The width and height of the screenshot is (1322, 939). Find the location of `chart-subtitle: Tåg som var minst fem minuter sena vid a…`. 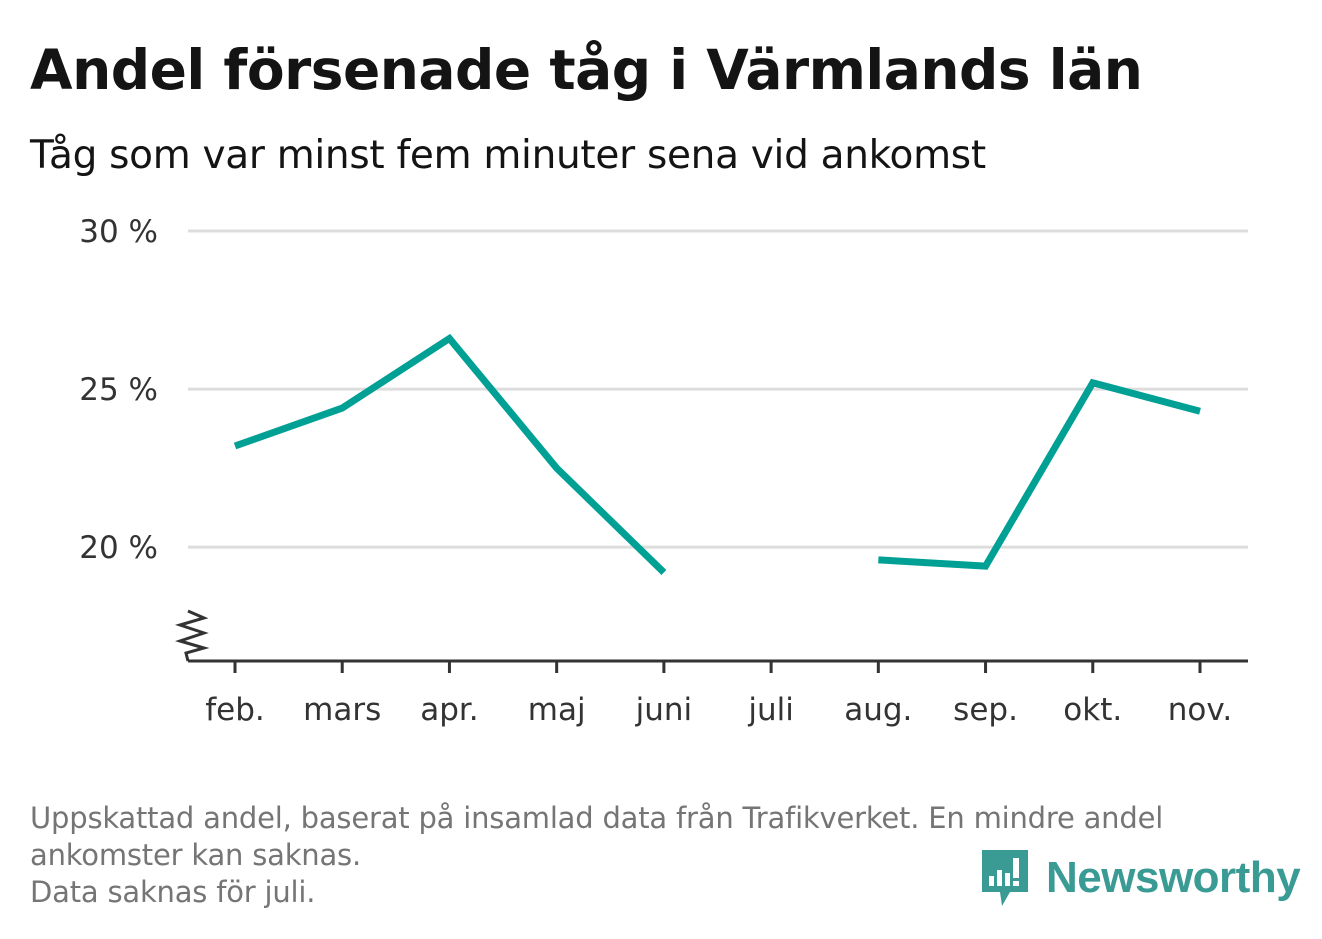

chart-subtitle: Tåg som var minst fem minuter sena vid a… is located at coordinates (508, 155).